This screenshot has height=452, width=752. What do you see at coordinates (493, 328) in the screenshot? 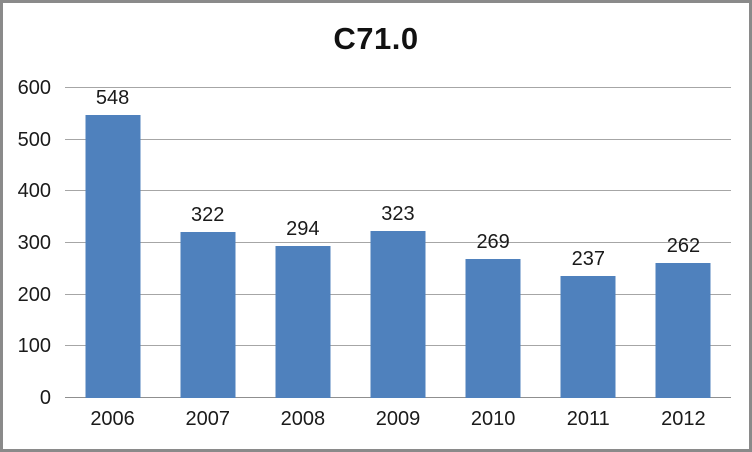
I see `bar-2010` at bounding box center [493, 328].